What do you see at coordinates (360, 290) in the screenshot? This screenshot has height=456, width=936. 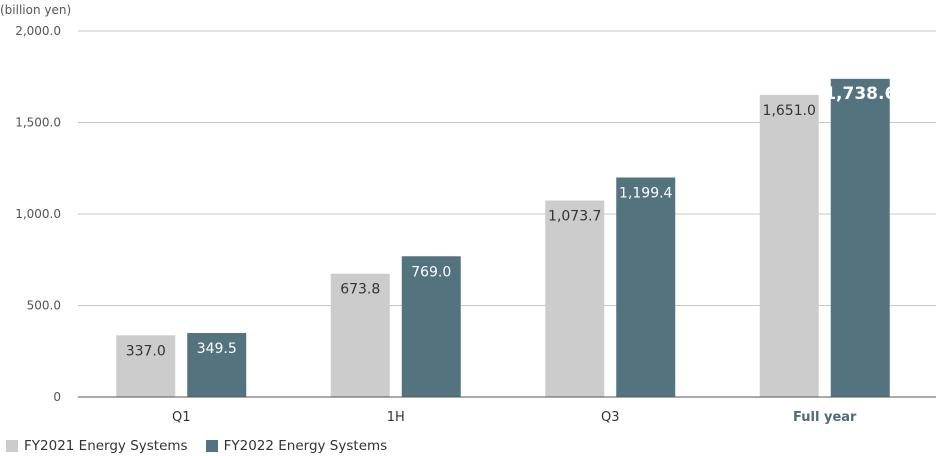 I see `data-label: 673.8` at bounding box center [360, 290].